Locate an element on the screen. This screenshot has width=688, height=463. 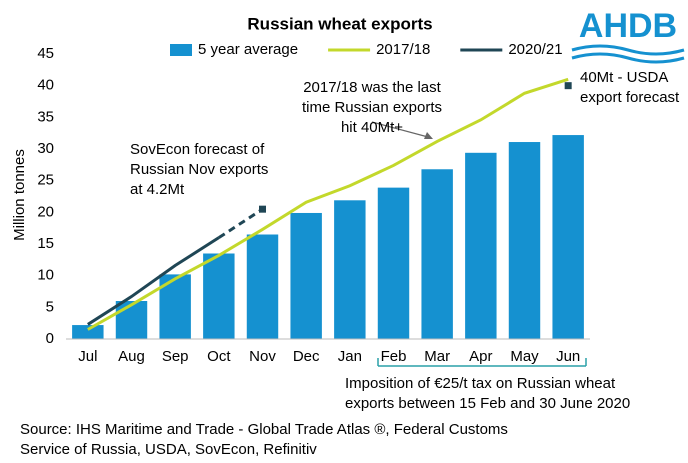
legend-label: 5 year average is located at coordinates (248, 49).